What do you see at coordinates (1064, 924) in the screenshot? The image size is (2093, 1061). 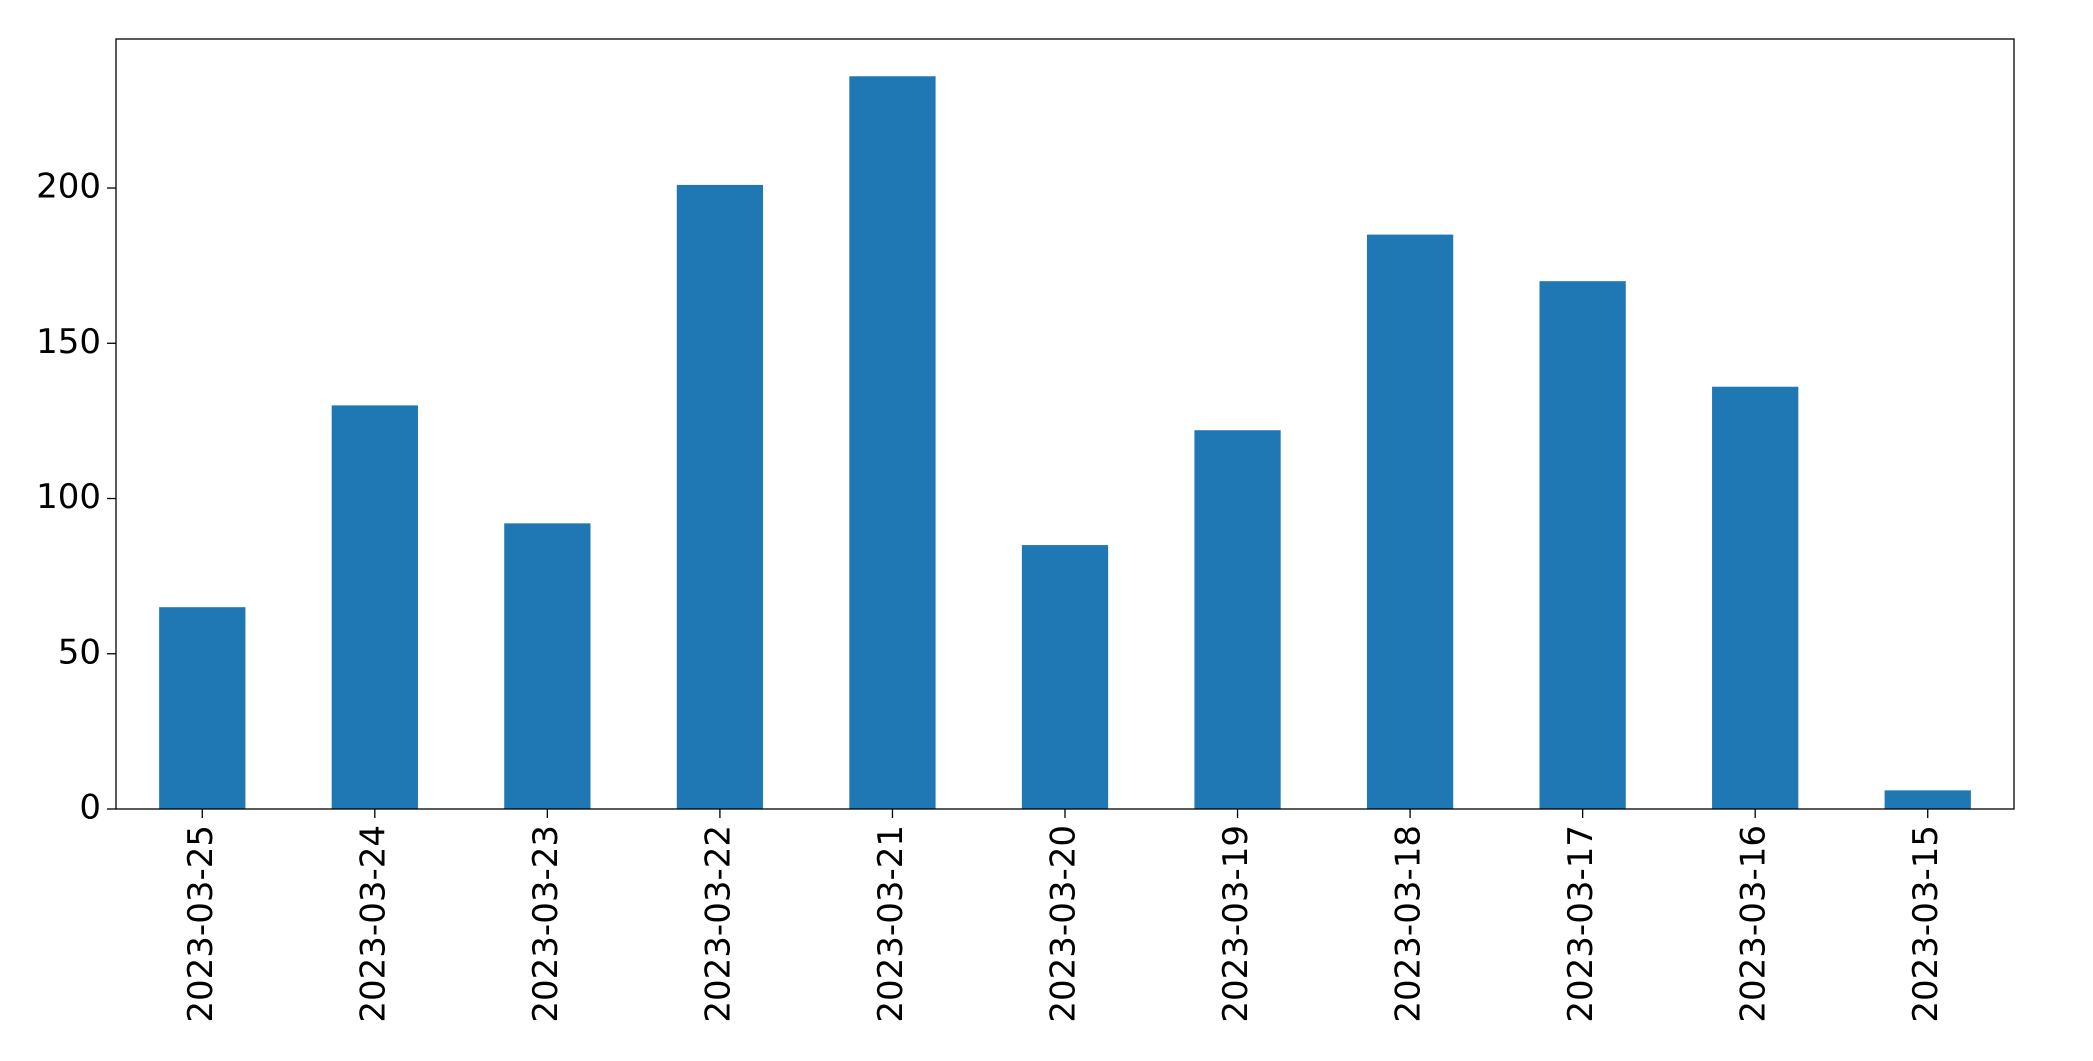 I see `x-tick-label: 2023-03-20` at bounding box center [1064, 924].